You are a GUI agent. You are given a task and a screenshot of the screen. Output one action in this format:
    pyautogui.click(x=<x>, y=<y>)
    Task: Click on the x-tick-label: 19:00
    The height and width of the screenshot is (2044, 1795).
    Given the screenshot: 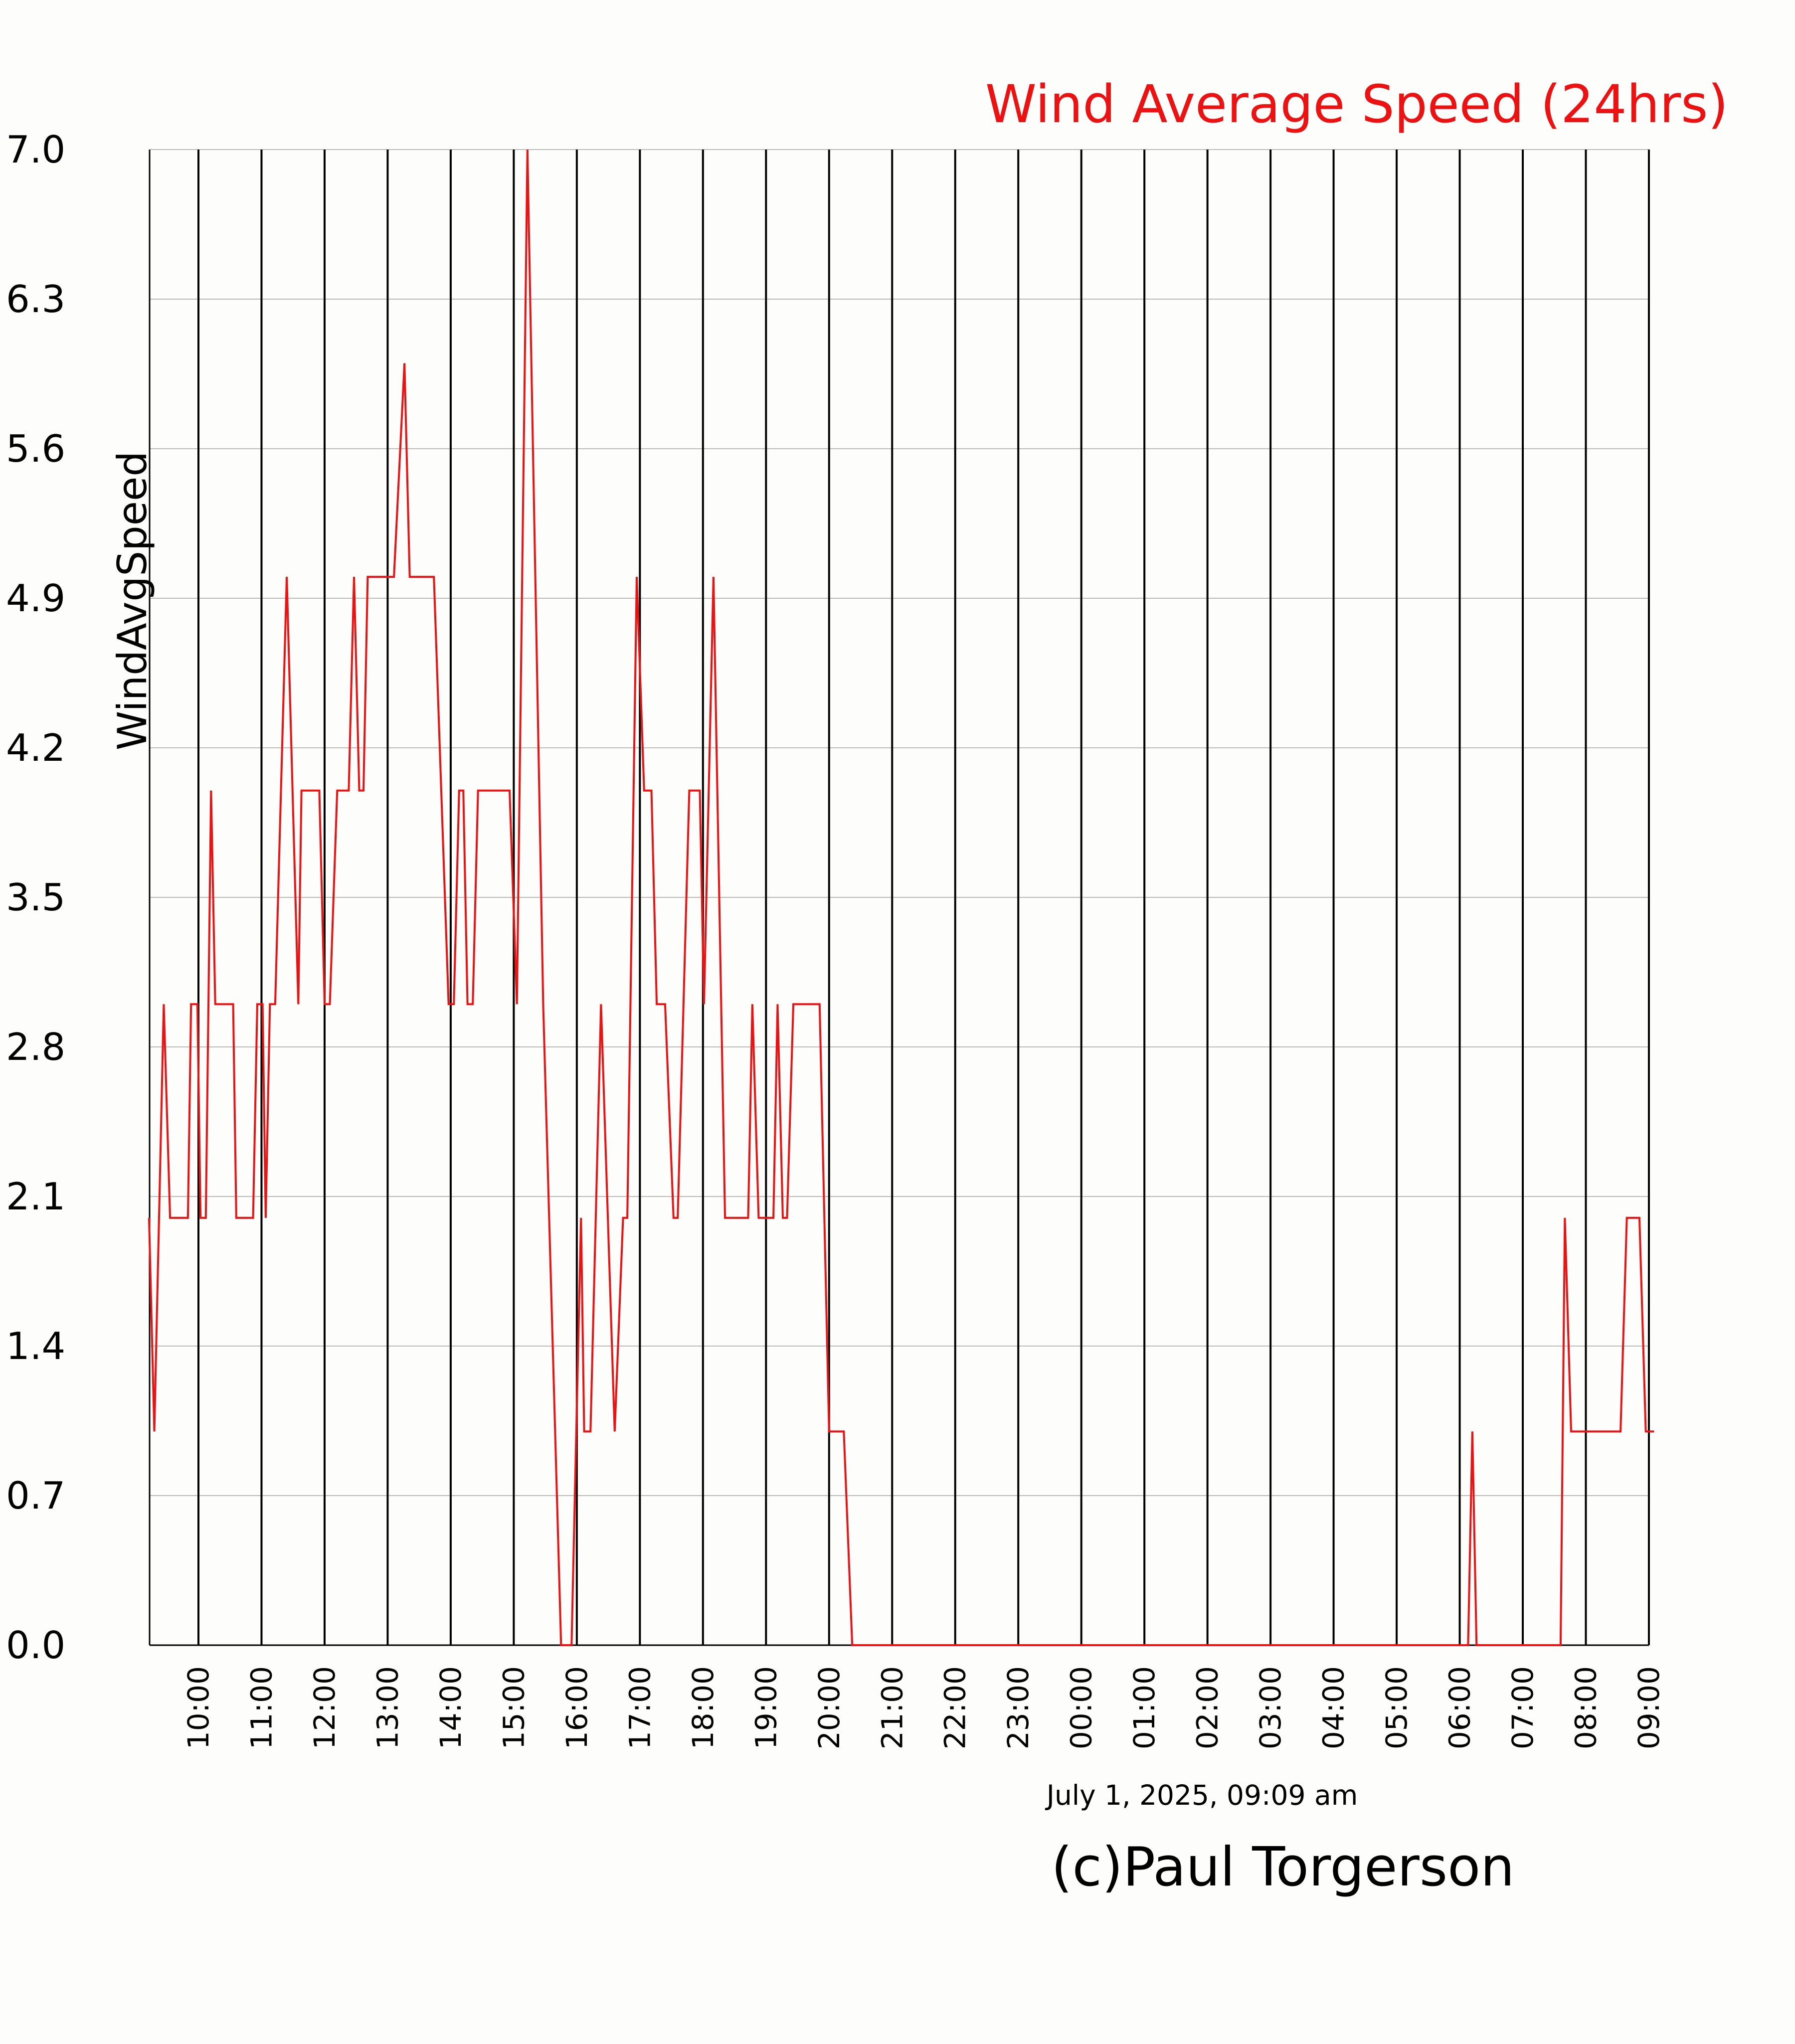 What is the action you would take?
    pyautogui.click(x=766, y=1707)
    